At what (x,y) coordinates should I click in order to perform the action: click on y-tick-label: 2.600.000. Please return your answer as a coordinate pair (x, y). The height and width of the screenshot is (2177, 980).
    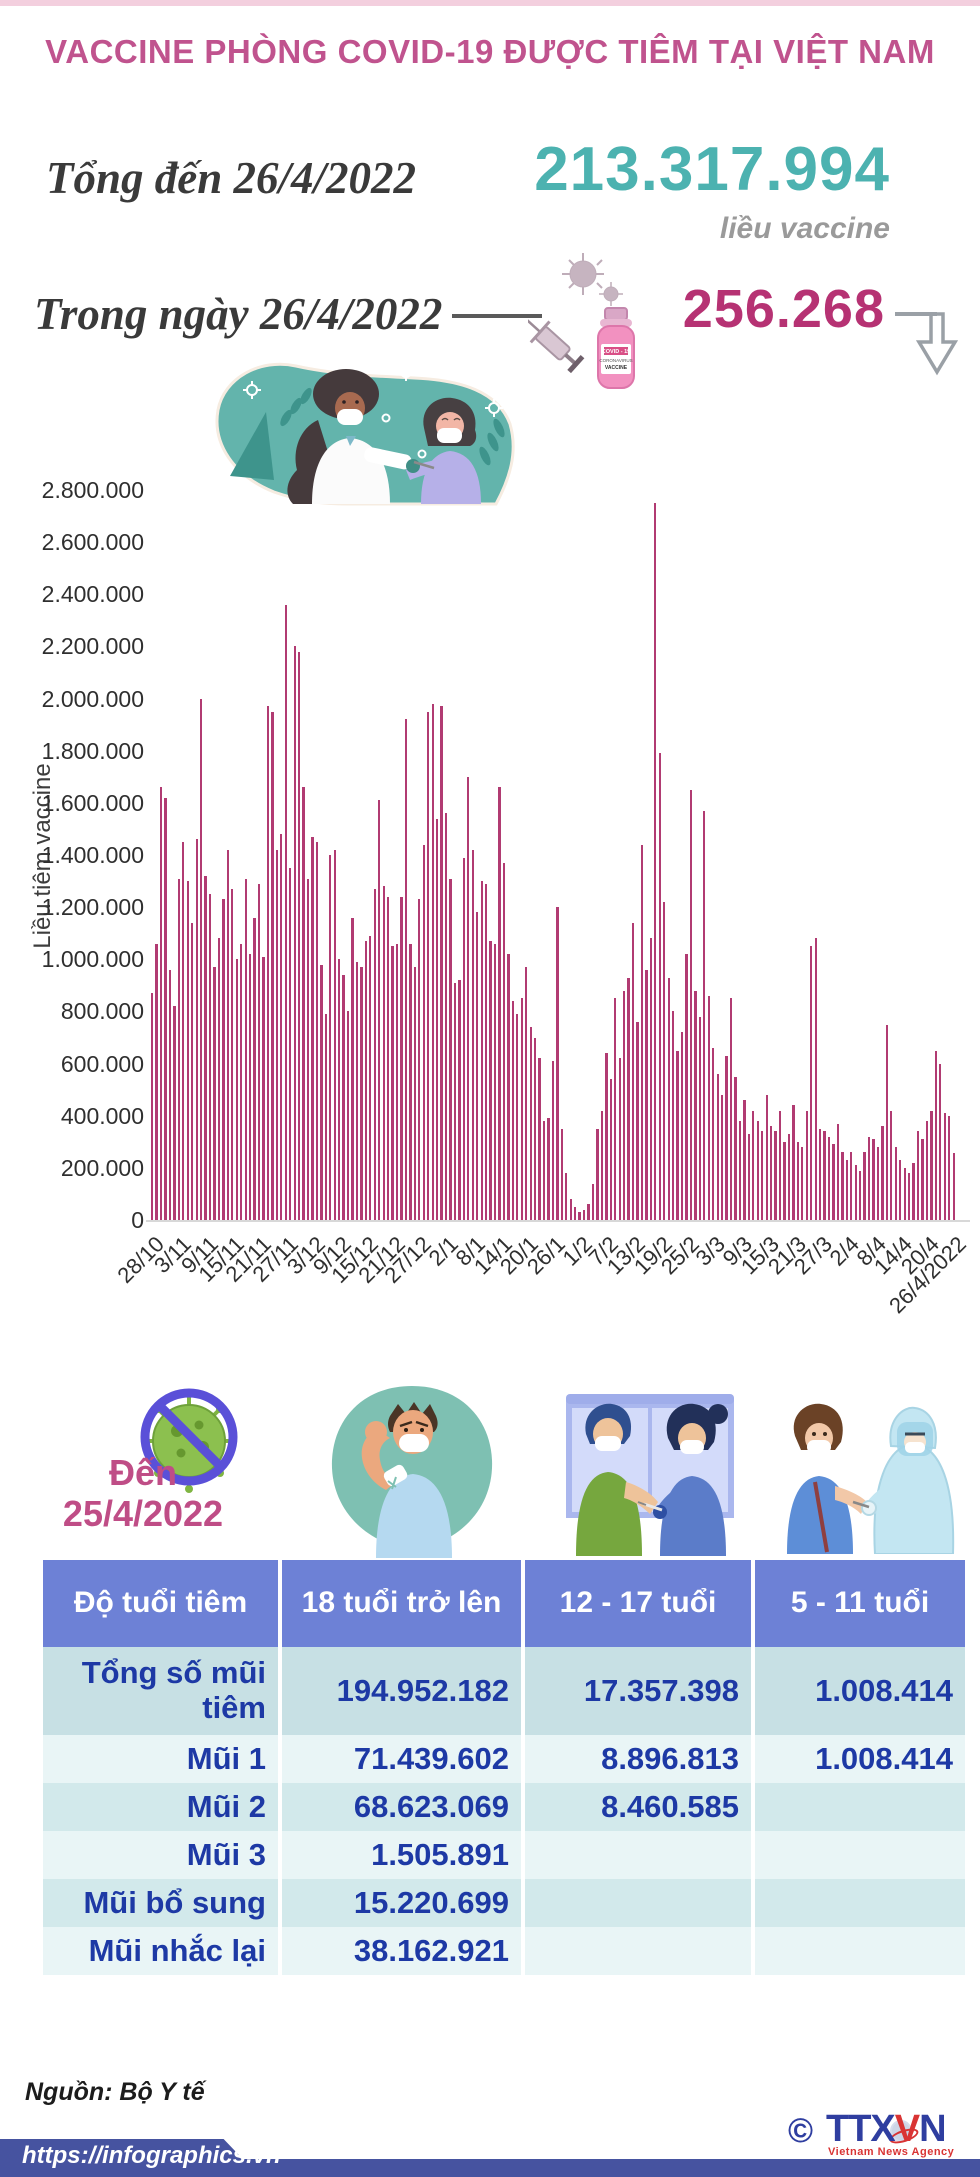
    Looking at the image, I should click on (92, 542).